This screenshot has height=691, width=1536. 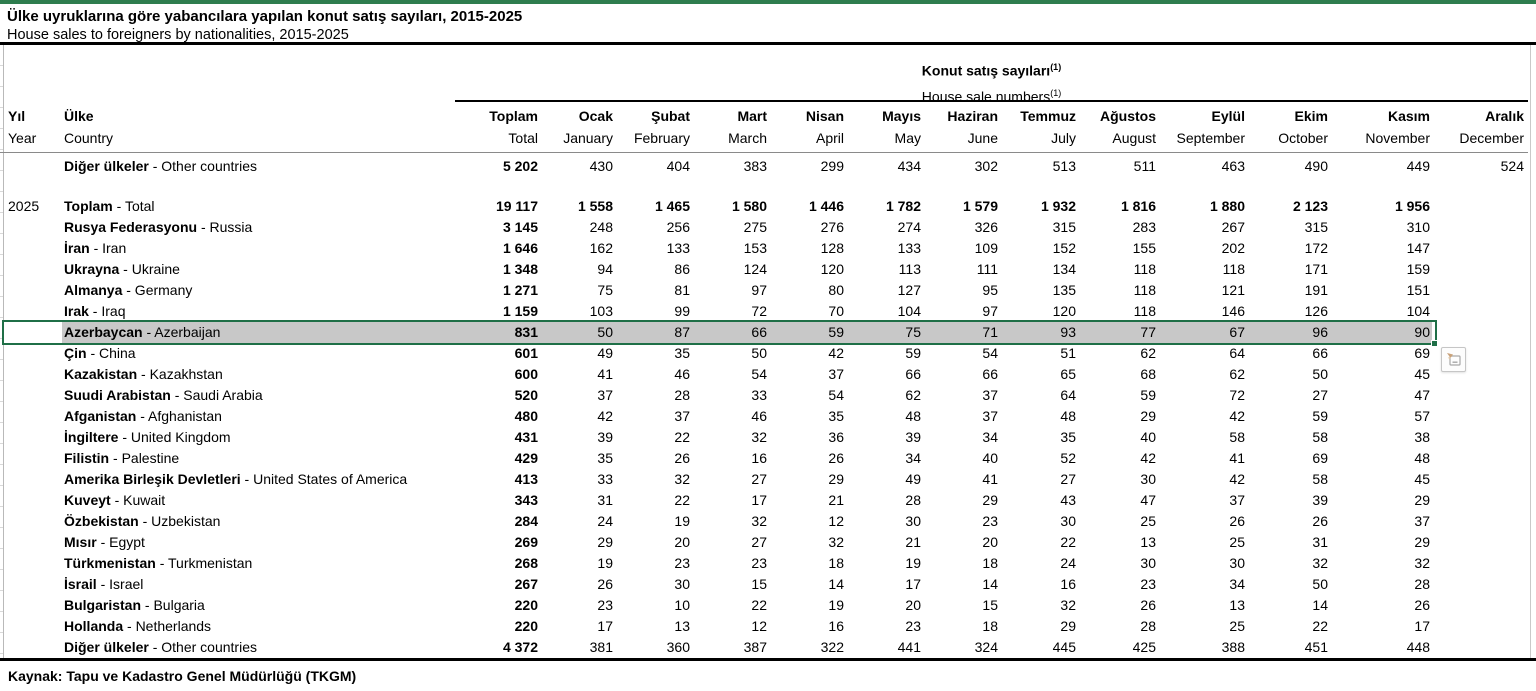 What do you see at coordinates (1418, 311) in the screenshot?
I see `cell-value: 104` at bounding box center [1418, 311].